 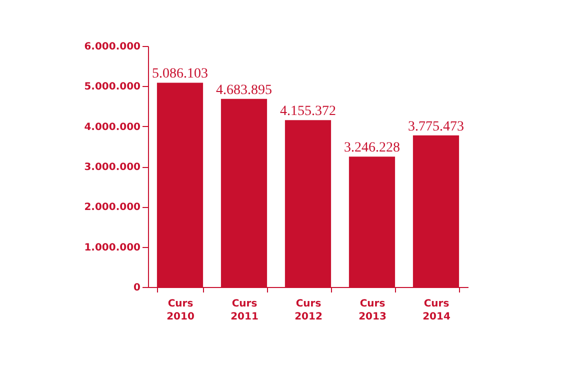 I want to click on x-tick-label: Curs 2011, so click(x=244, y=310).